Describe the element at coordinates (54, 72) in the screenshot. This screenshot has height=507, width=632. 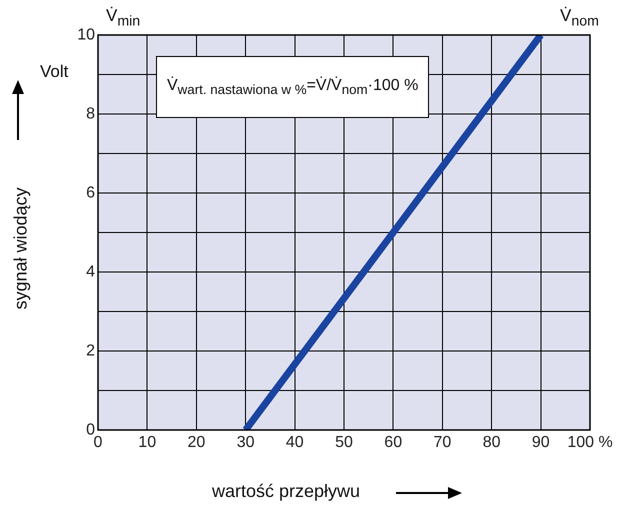
I see `text: Volt` at that location.